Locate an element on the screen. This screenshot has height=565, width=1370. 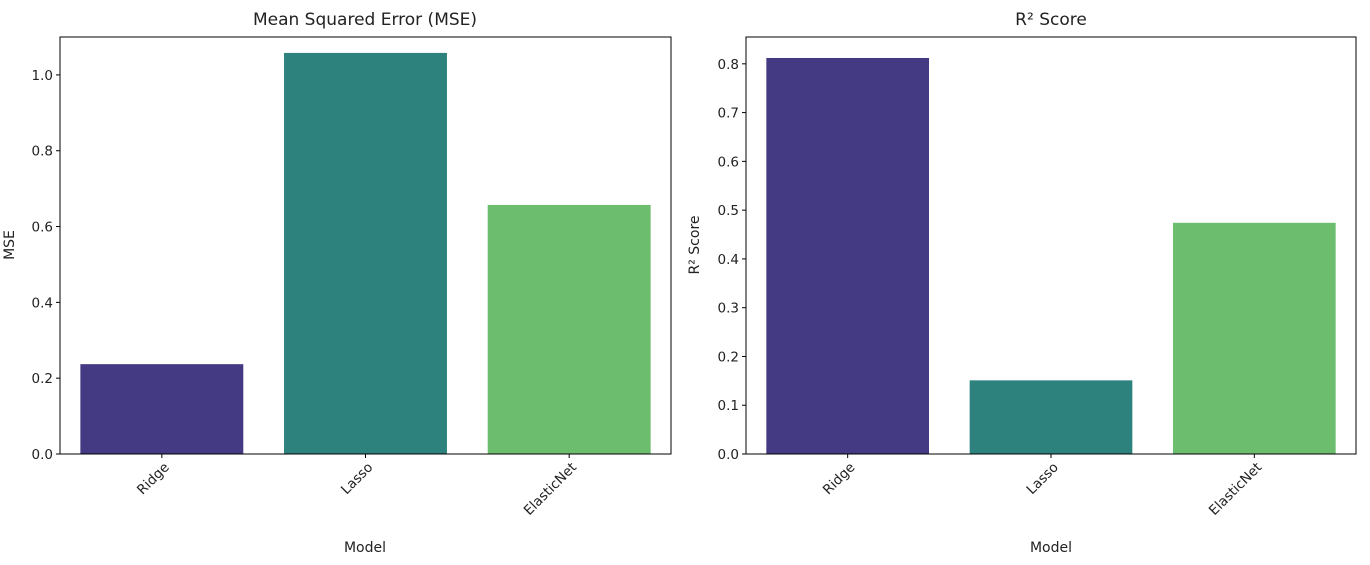
r2-x-axis-label: Model is located at coordinates (1051, 548).